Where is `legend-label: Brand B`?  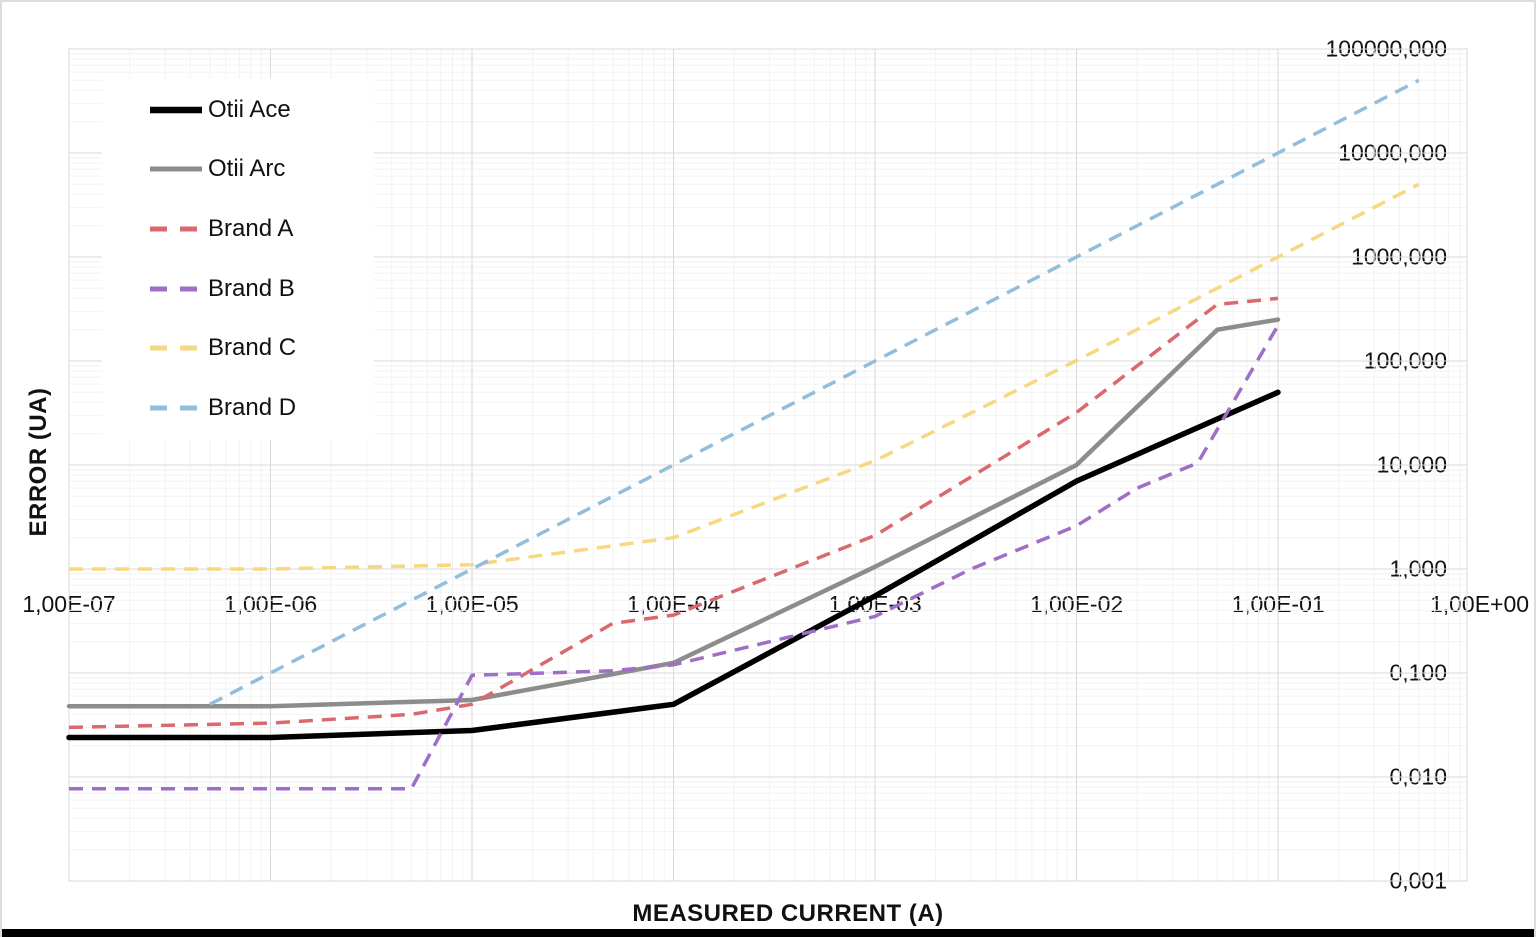 legend-label: Brand B is located at coordinates (251, 288).